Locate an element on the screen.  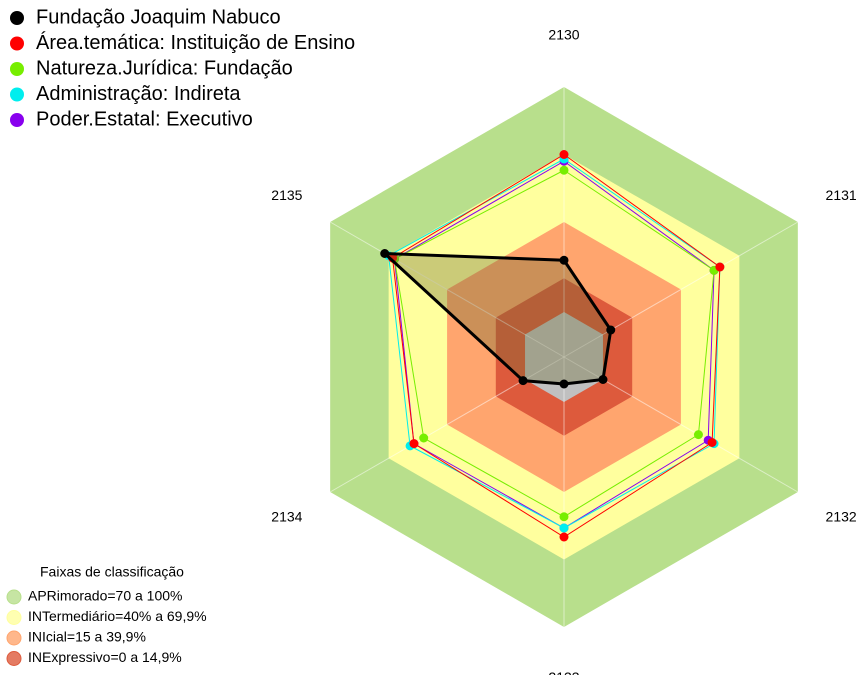
axis-label: 2133 is located at coordinates (563, 672).